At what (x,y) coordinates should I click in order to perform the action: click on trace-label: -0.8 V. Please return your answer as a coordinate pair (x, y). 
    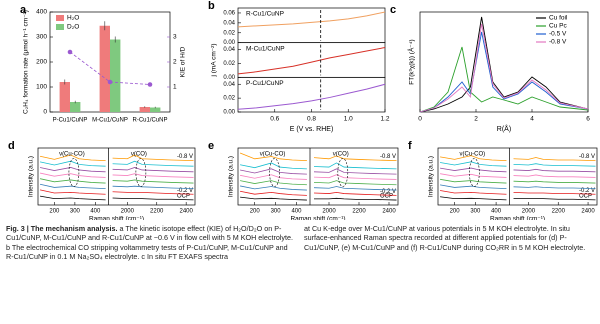
    Looking at the image, I should click on (587, 157).